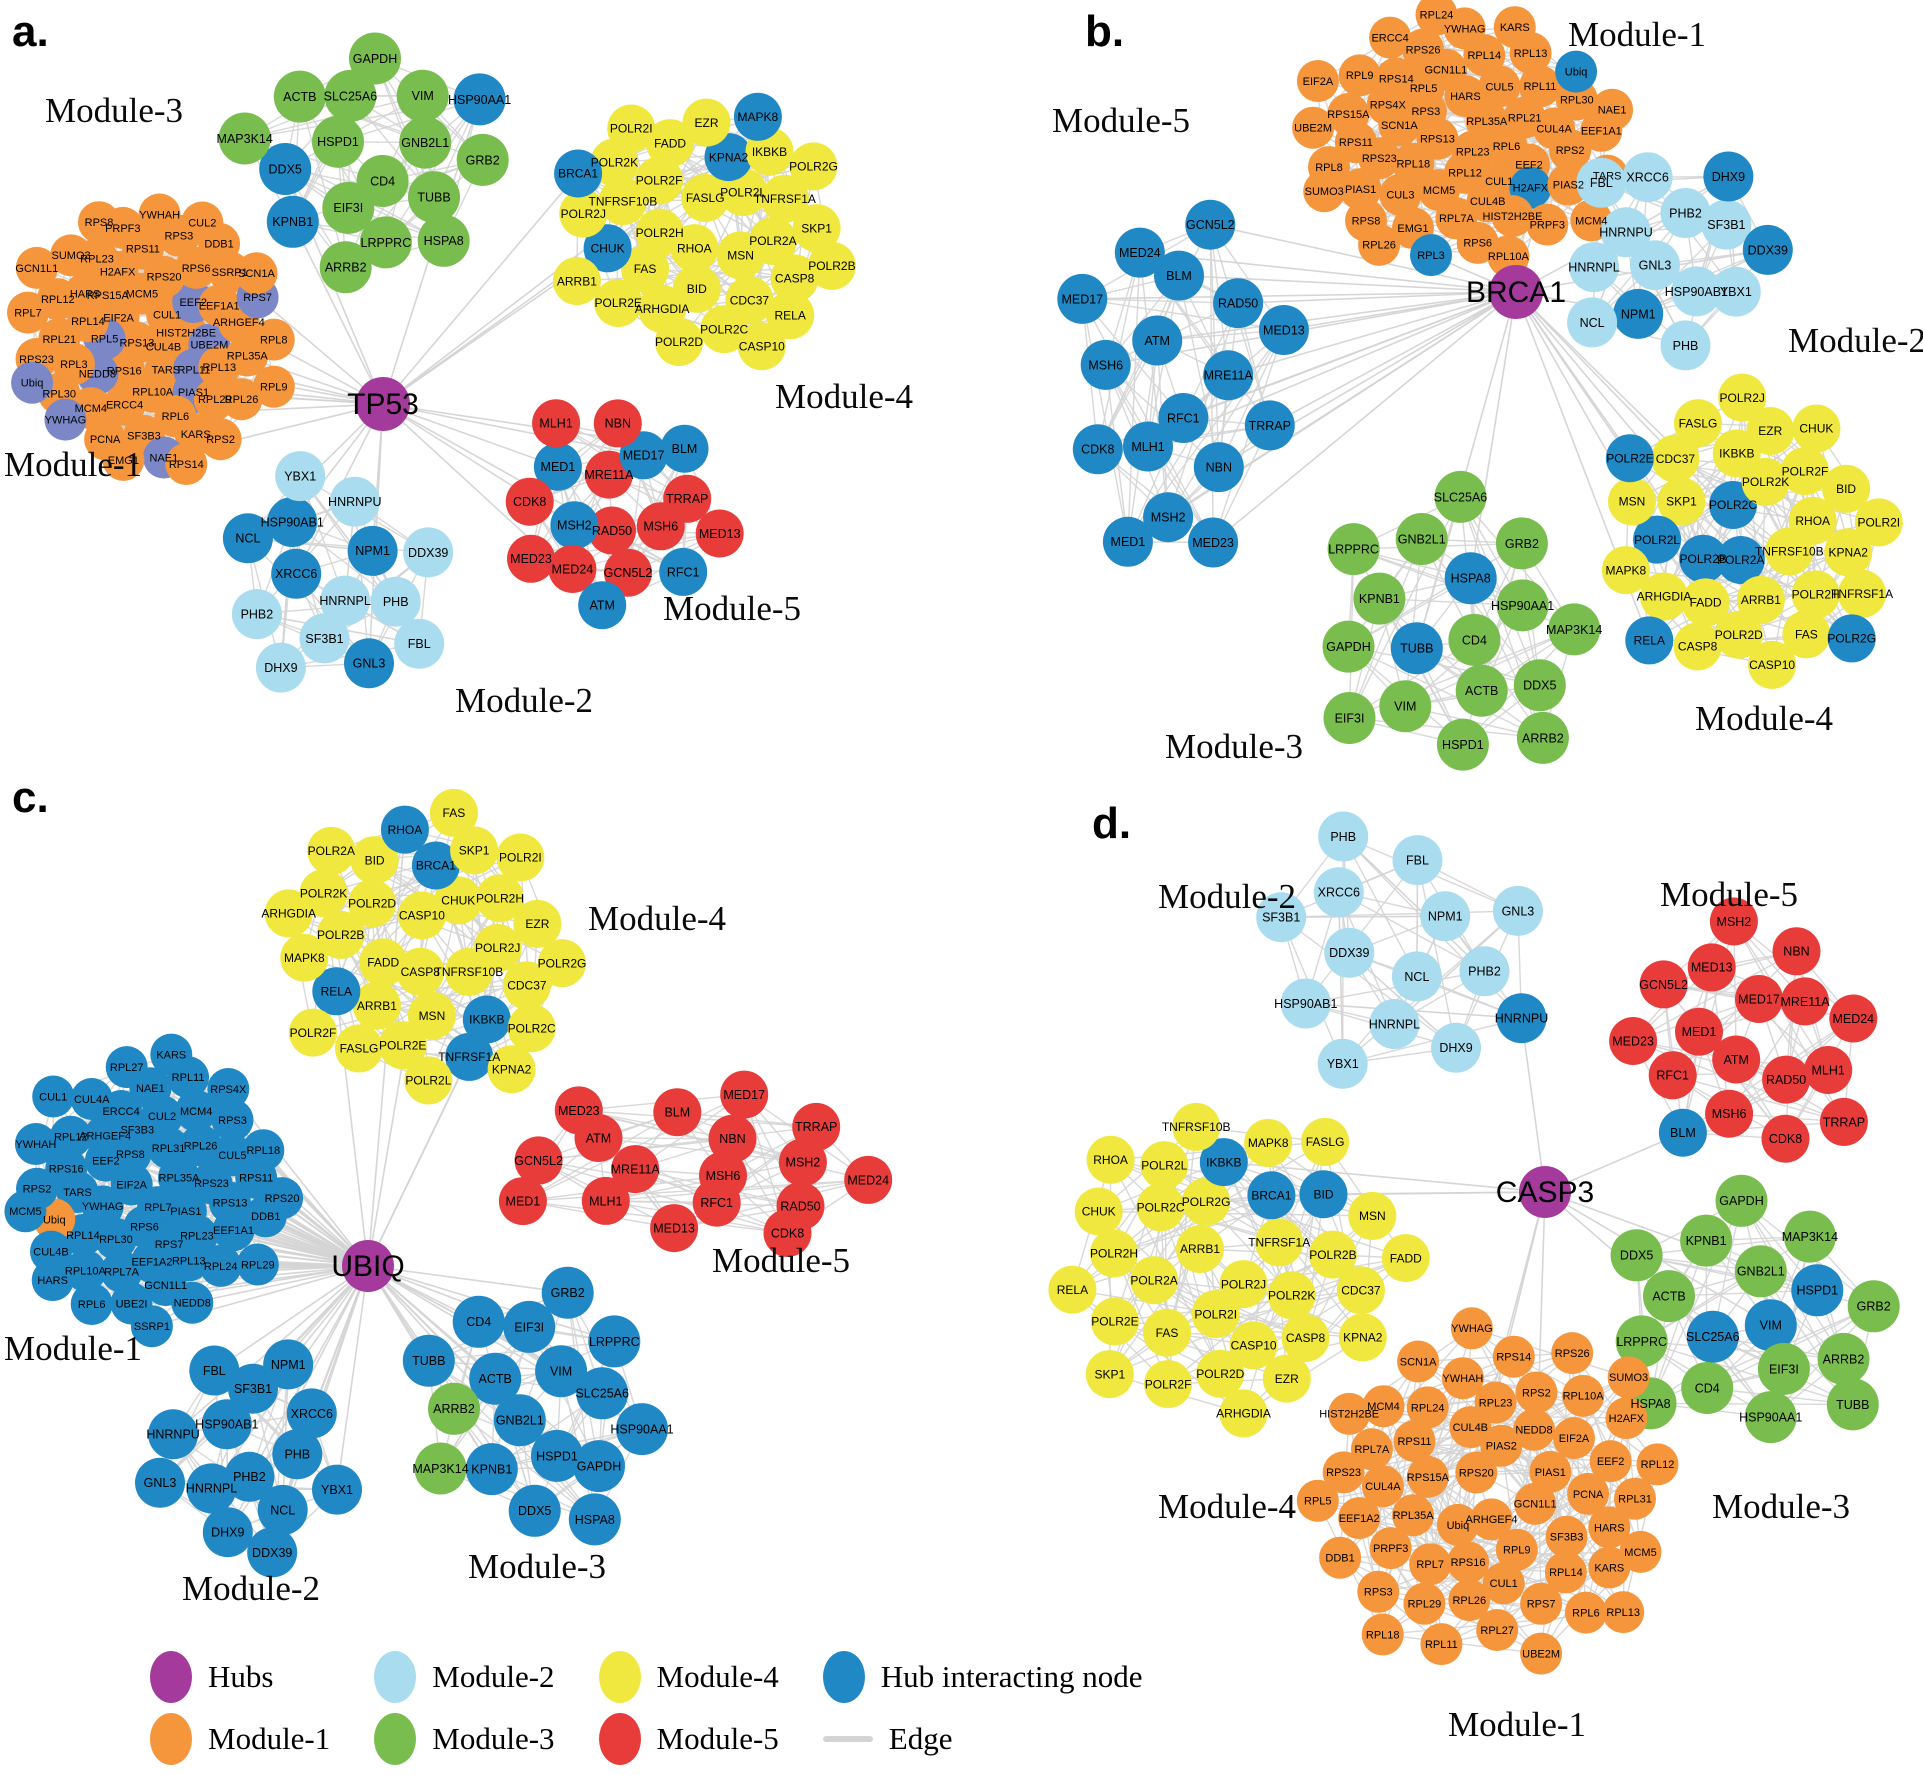 This screenshot has width=1923, height=1775. Describe the element at coordinates (1164, 1165) in the screenshot. I see `node-POLR2L` at that location.